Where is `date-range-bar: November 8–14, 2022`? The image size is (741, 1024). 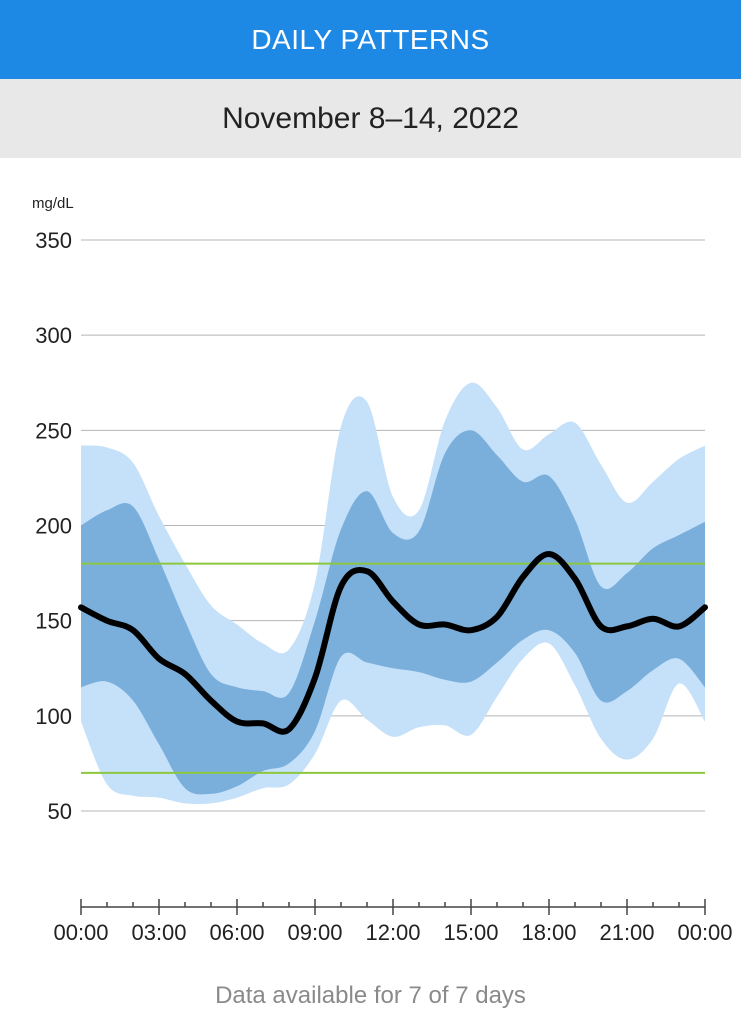 date-range-bar: November 8–14, 2022 is located at coordinates (370, 118).